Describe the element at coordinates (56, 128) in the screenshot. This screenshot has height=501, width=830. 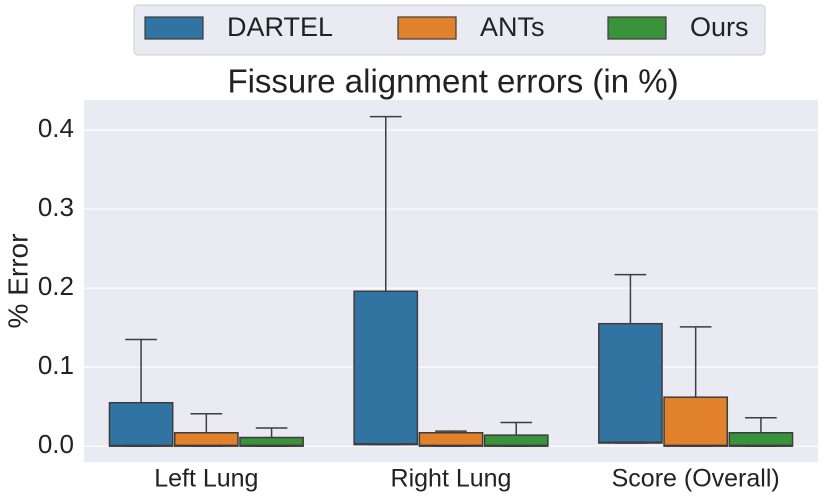
I see `y-tick-label: 0.4` at that location.